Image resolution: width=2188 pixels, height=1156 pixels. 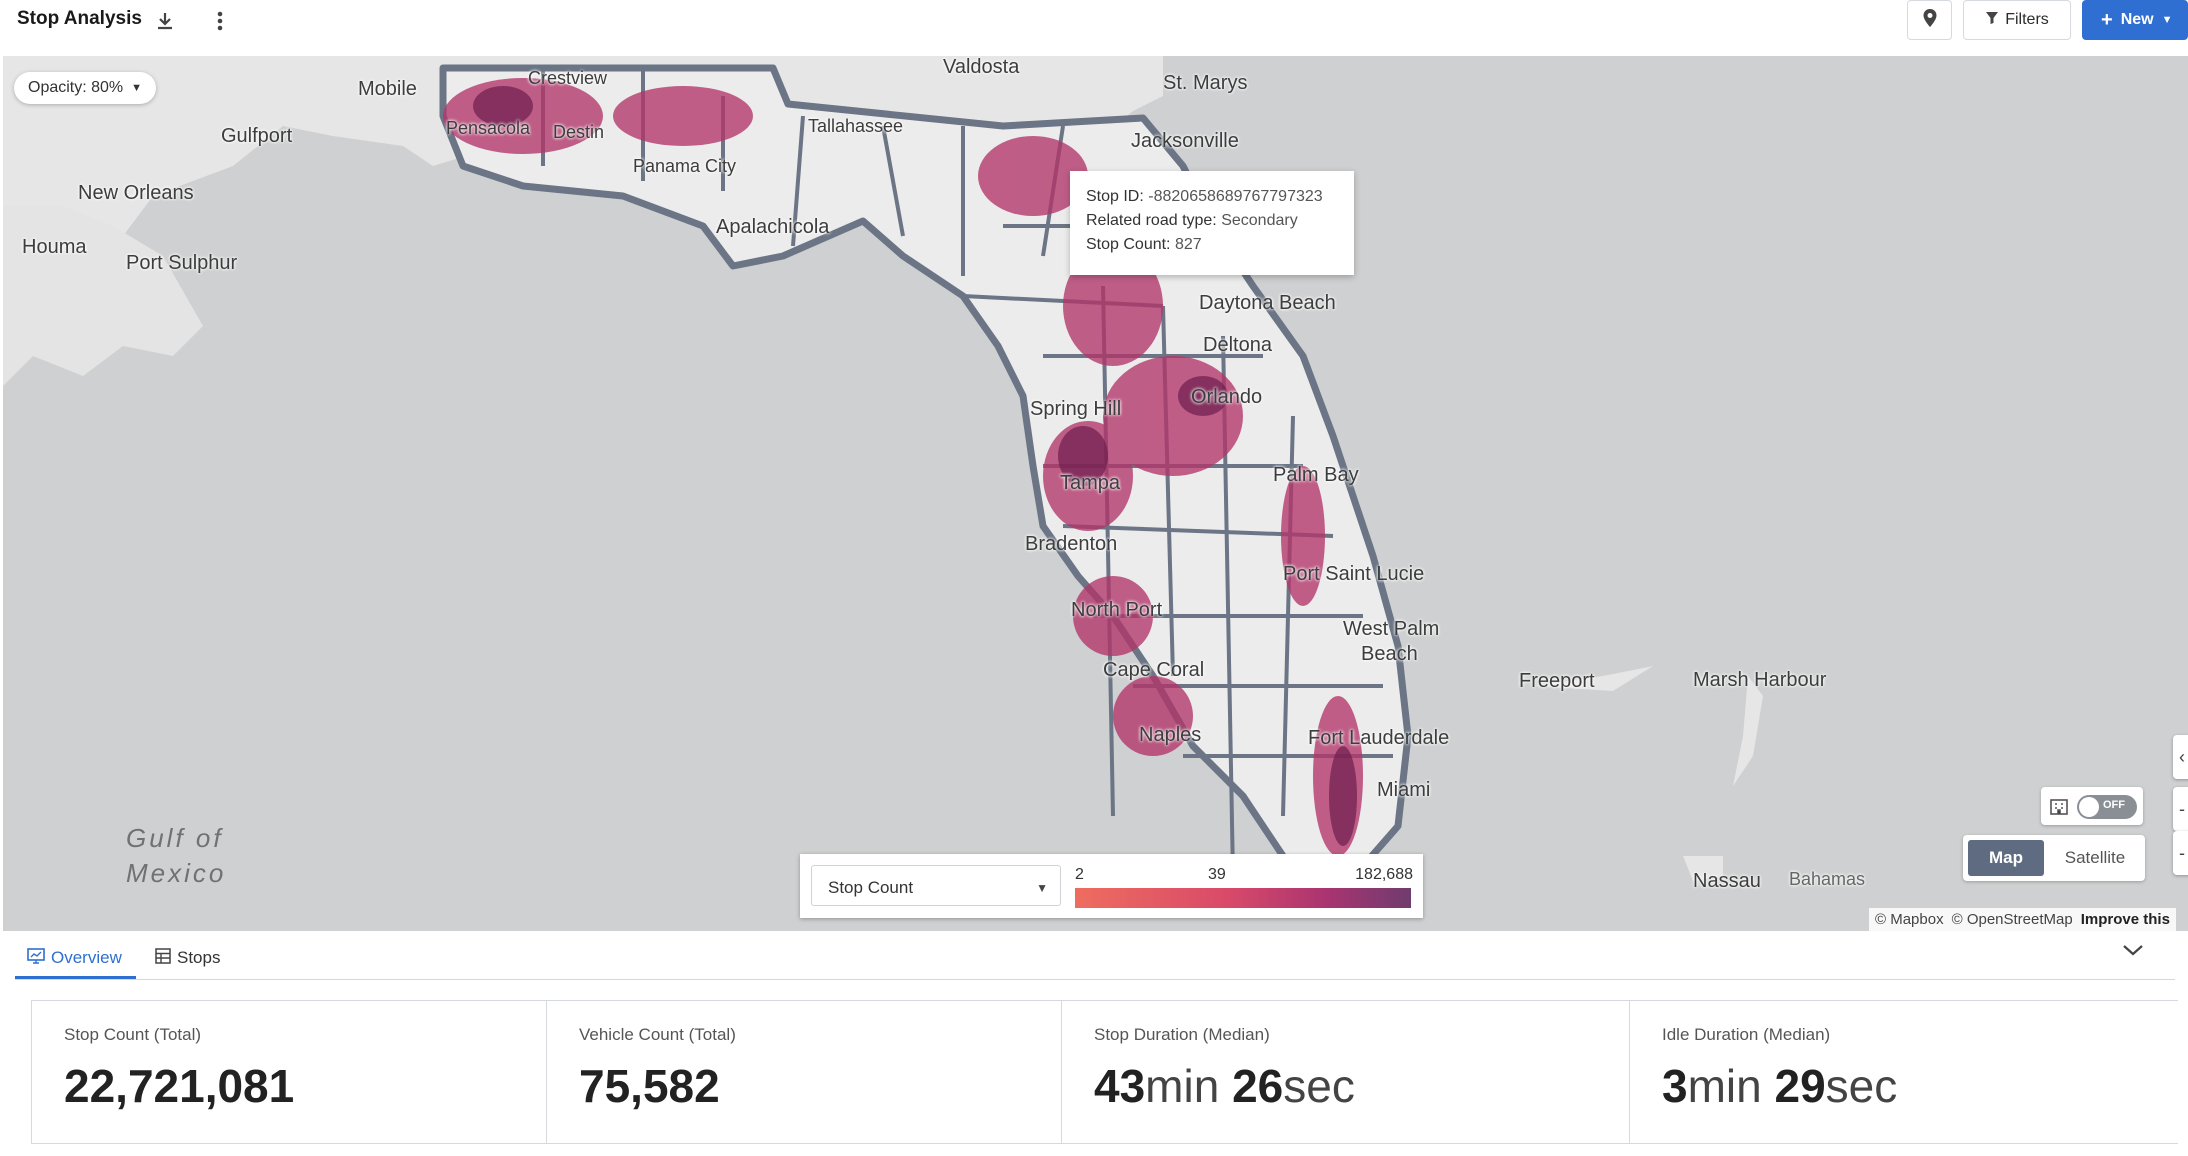 What do you see at coordinates (488, 128) in the screenshot?
I see `city-label: Pensacola` at bounding box center [488, 128].